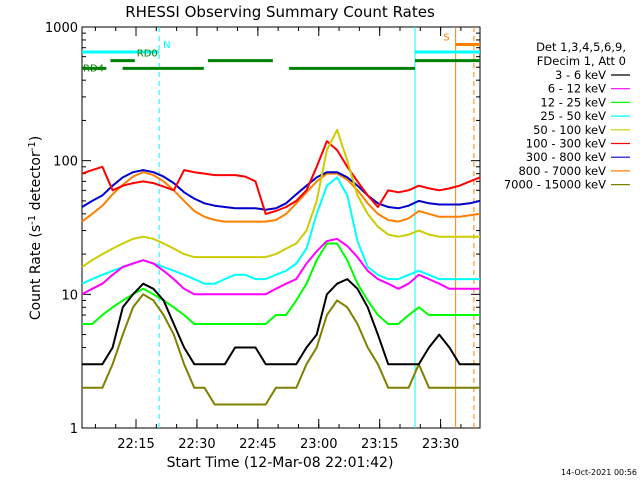 This screenshot has width=640, height=480. Describe the element at coordinates (280, 463) in the screenshot. I see `x-axis-title: Start Time (12-Mar-08 22:01:42)` at that location.